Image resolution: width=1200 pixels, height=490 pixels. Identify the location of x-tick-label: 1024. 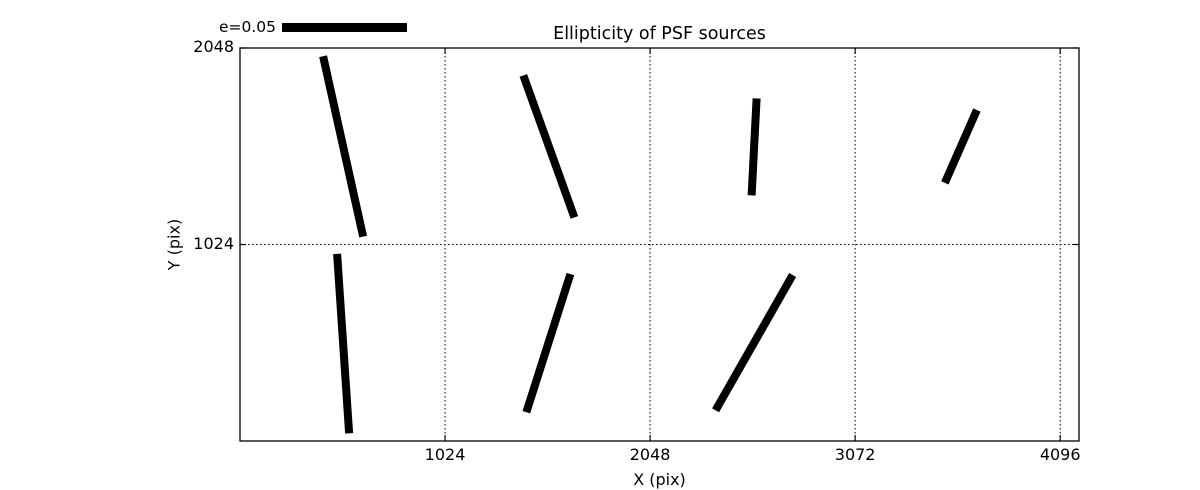
(445, 454).